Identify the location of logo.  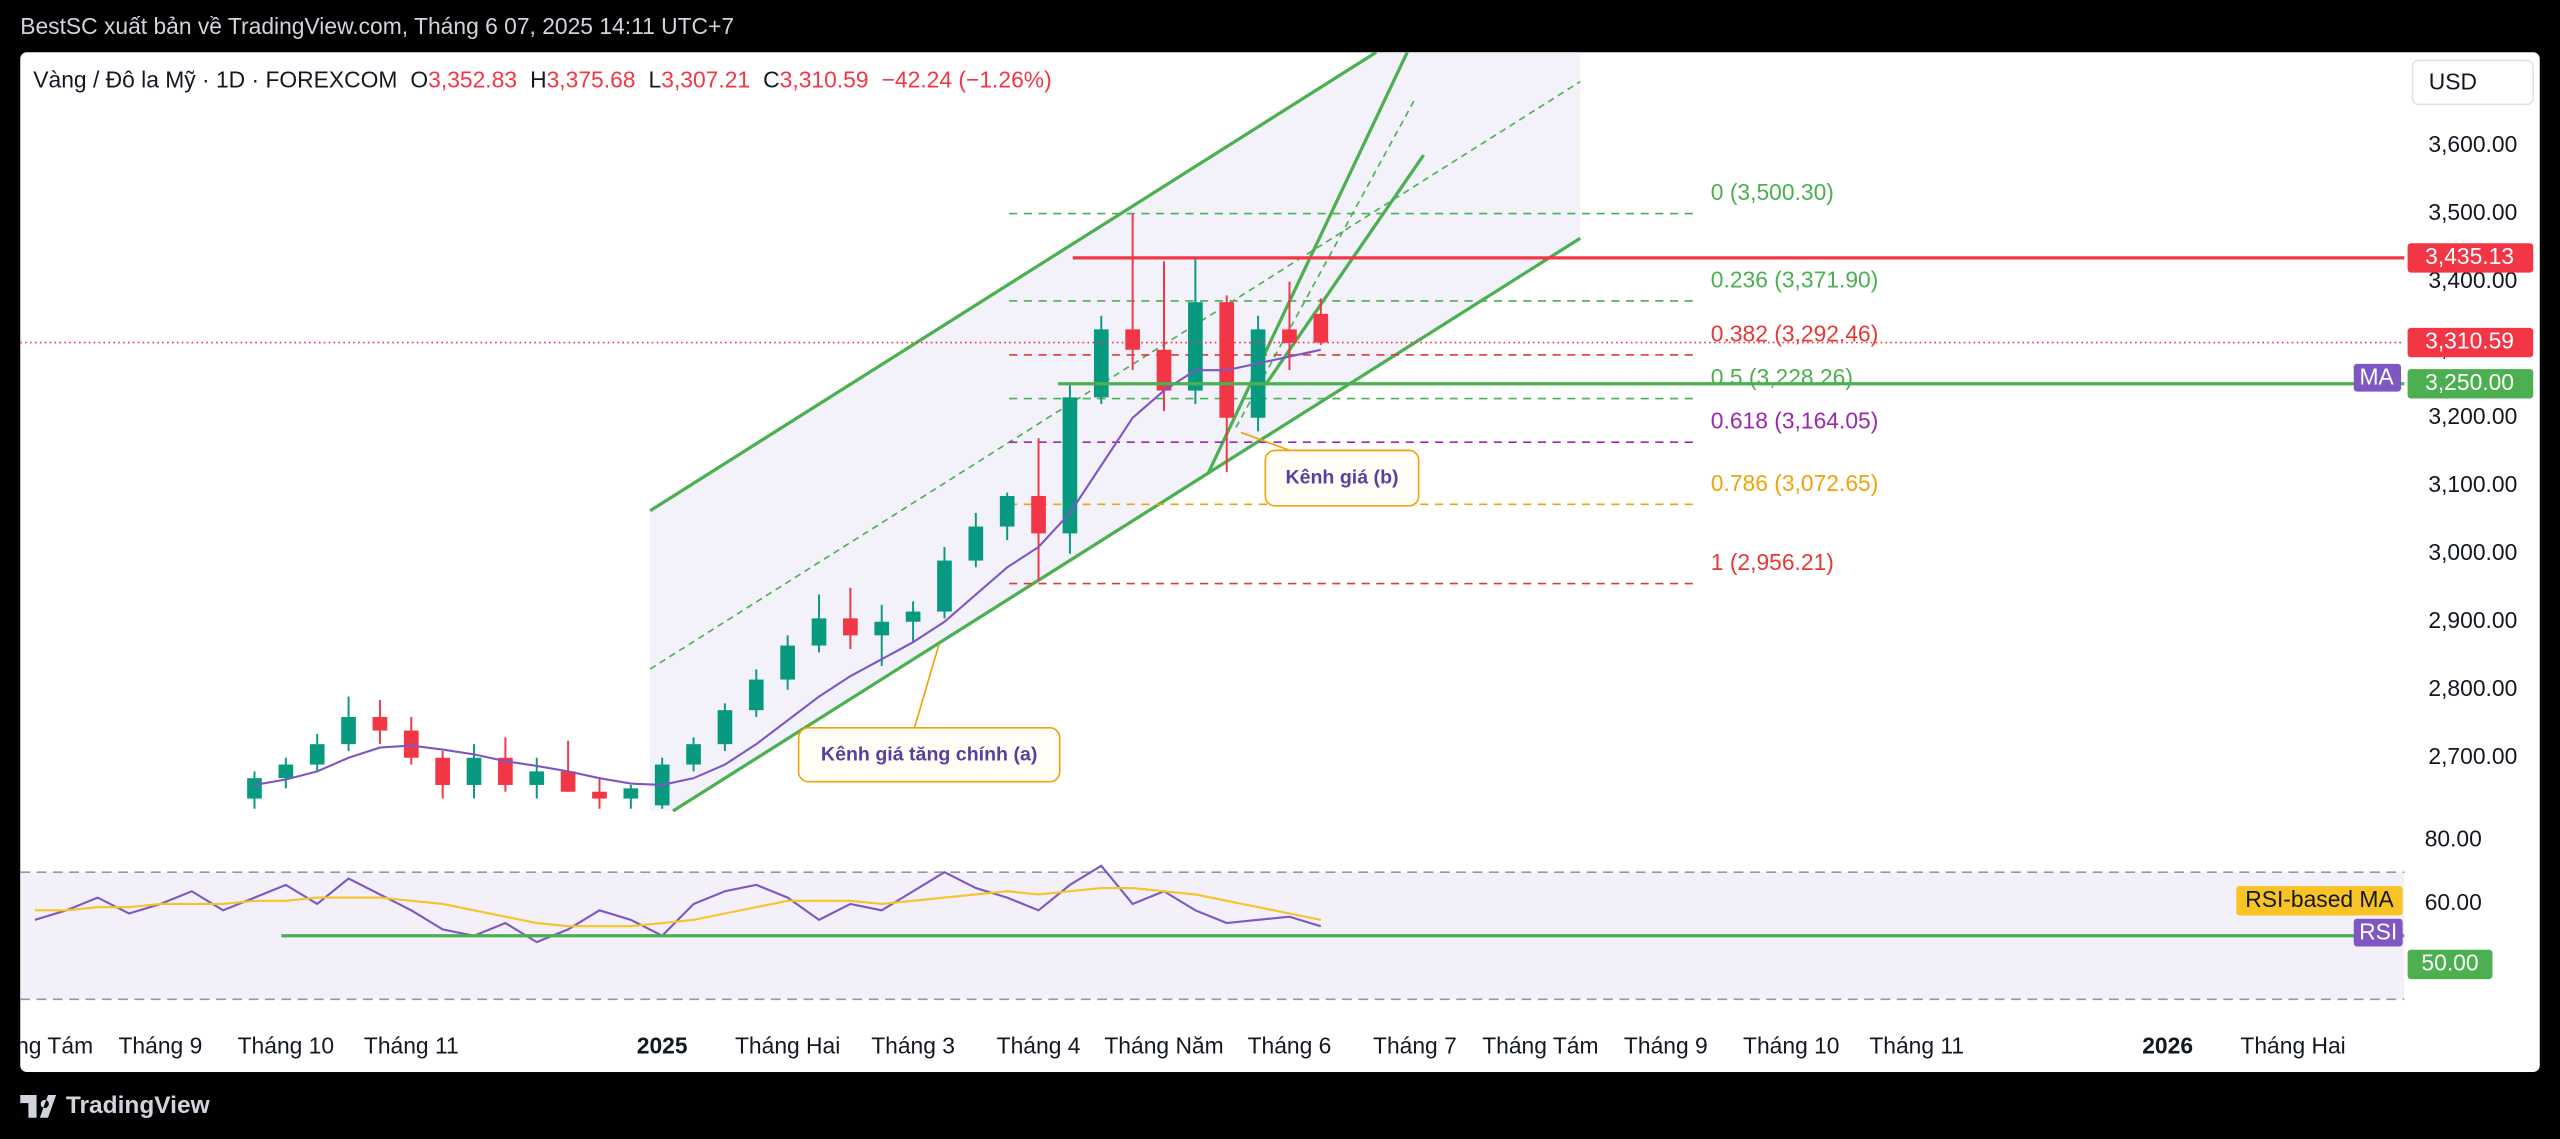
(38, 1106).